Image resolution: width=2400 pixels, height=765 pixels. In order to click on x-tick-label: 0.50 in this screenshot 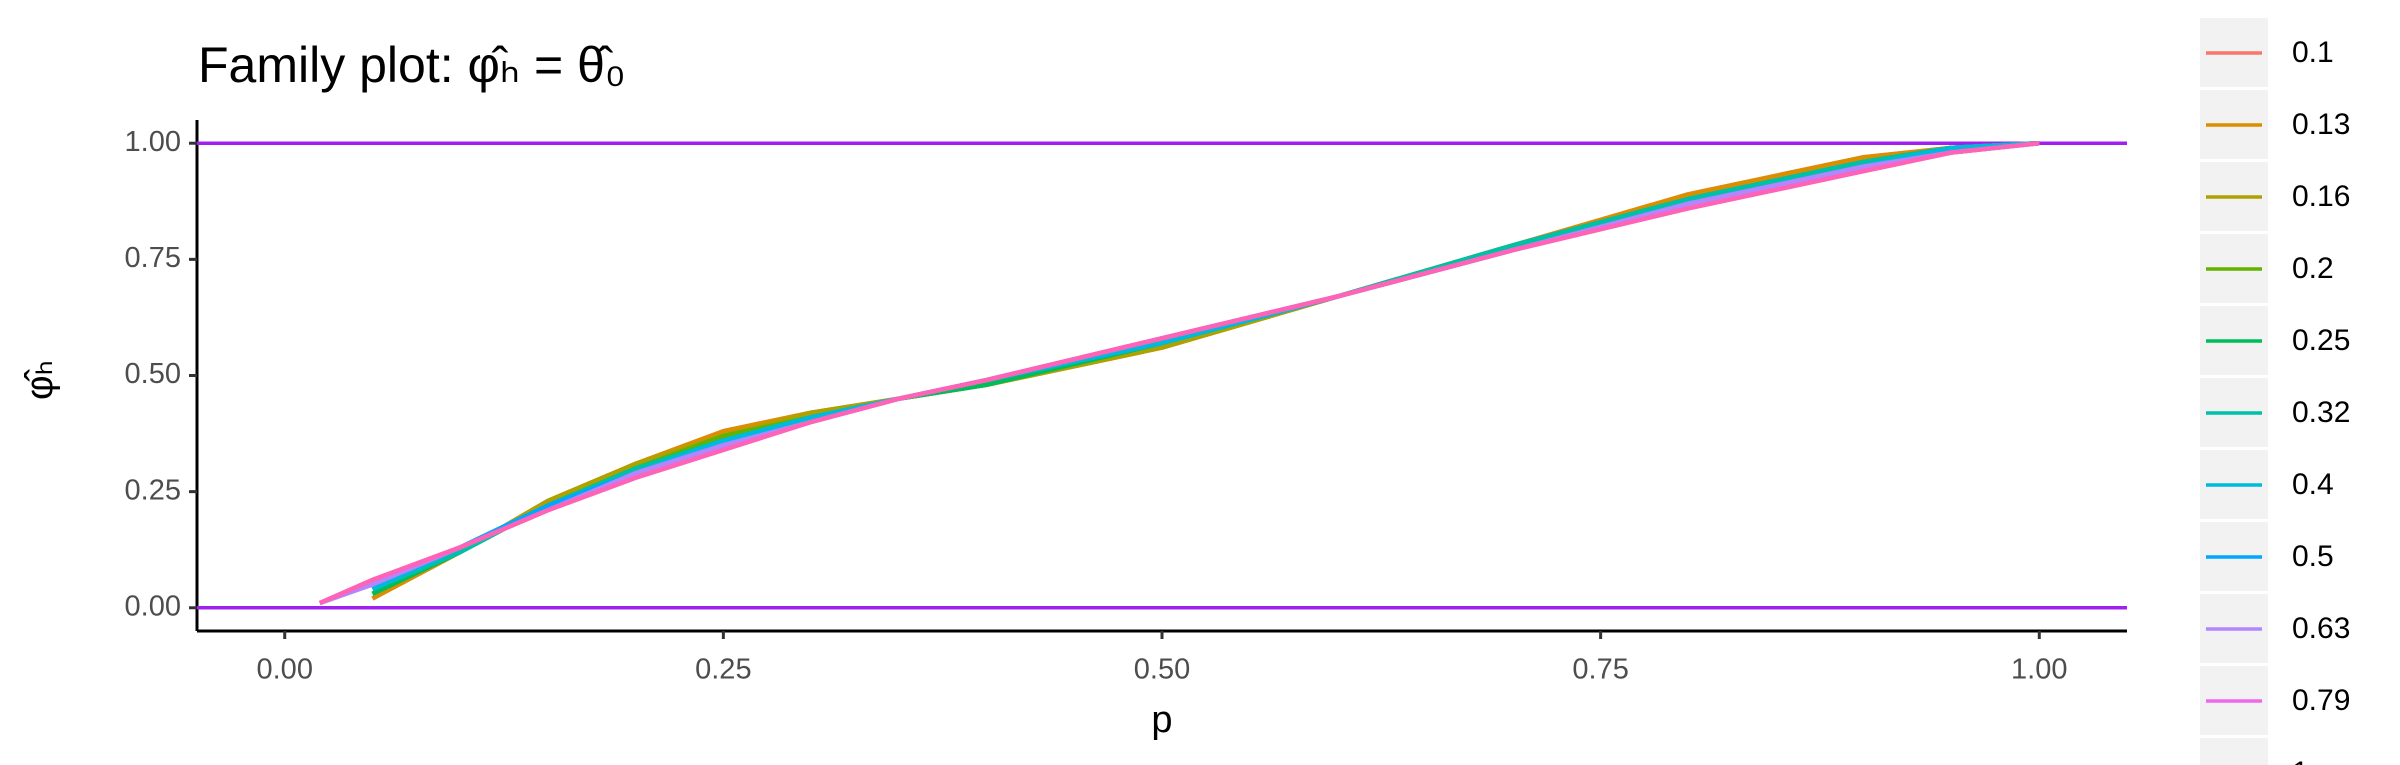, I will do `click(1162, 670)`.